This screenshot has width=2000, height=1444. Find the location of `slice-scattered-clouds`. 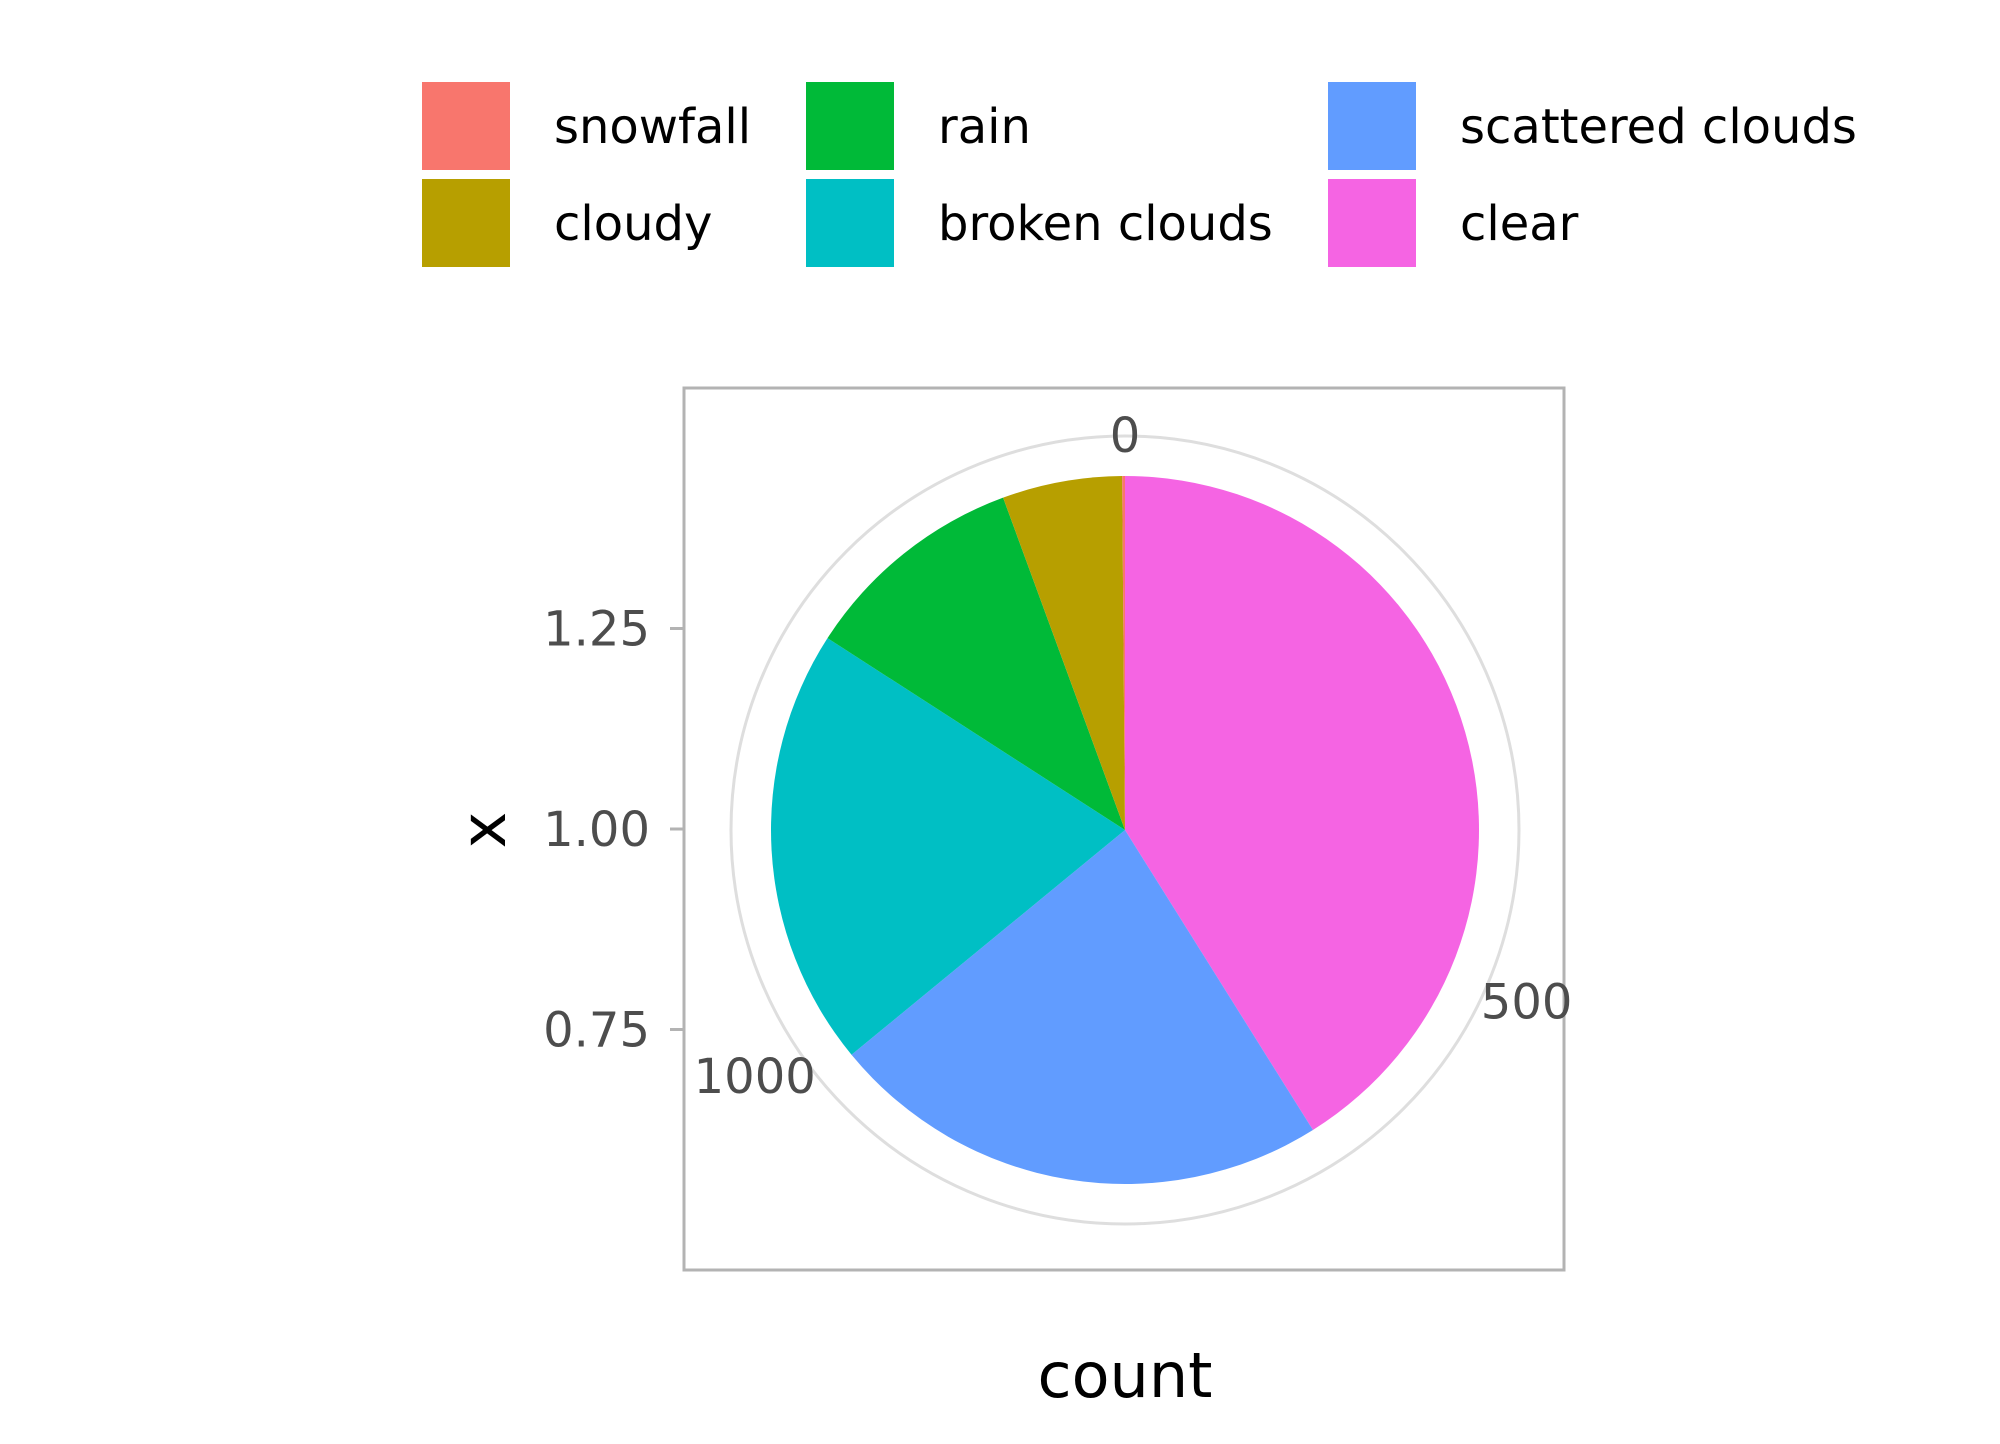

slice-scattered-clouds is located at coordinates (1082, 1007).